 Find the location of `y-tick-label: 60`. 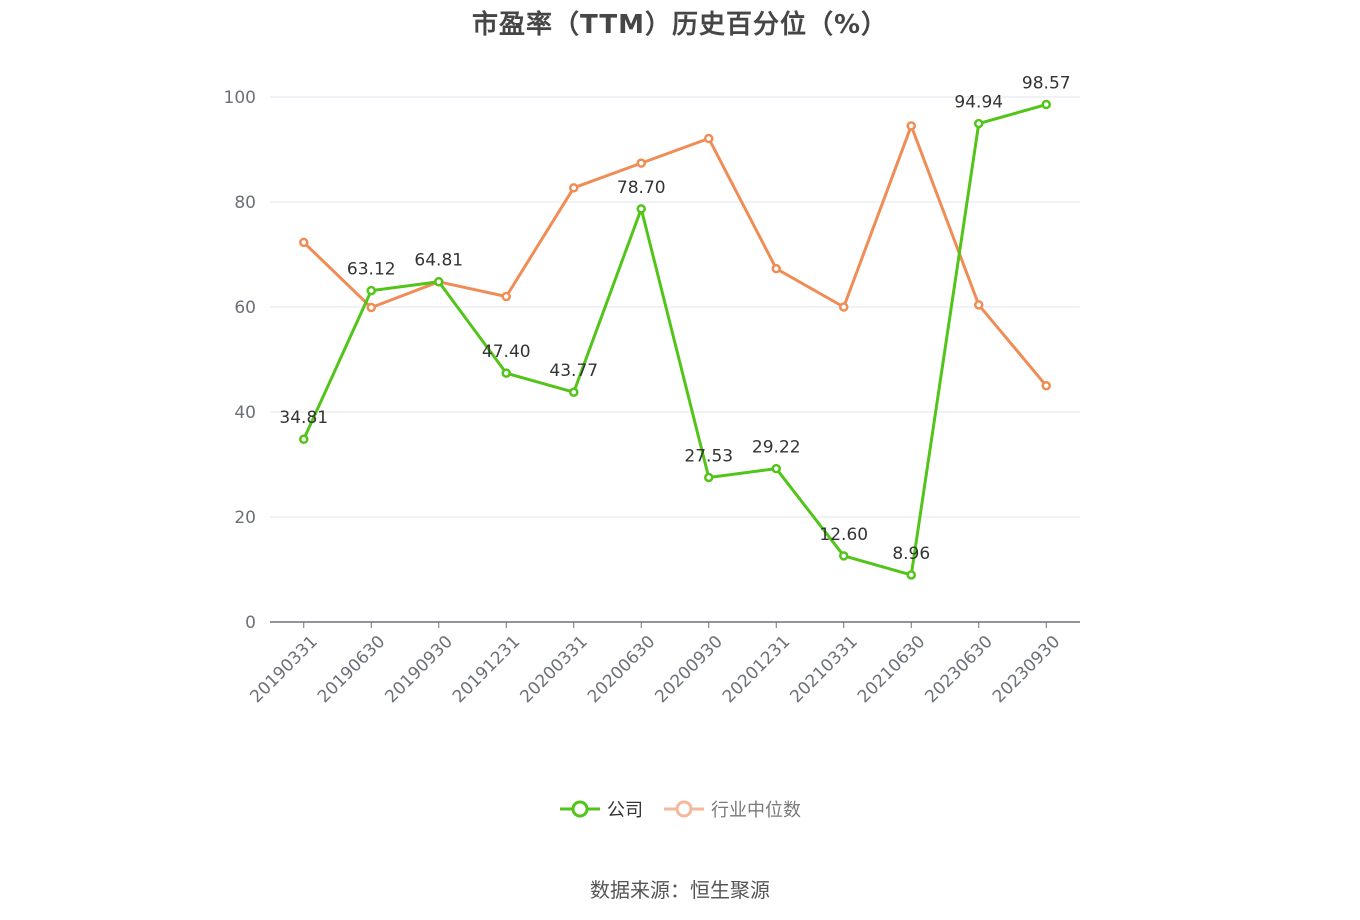

y-tick-label: 60 is located at coordinates (245, 308).